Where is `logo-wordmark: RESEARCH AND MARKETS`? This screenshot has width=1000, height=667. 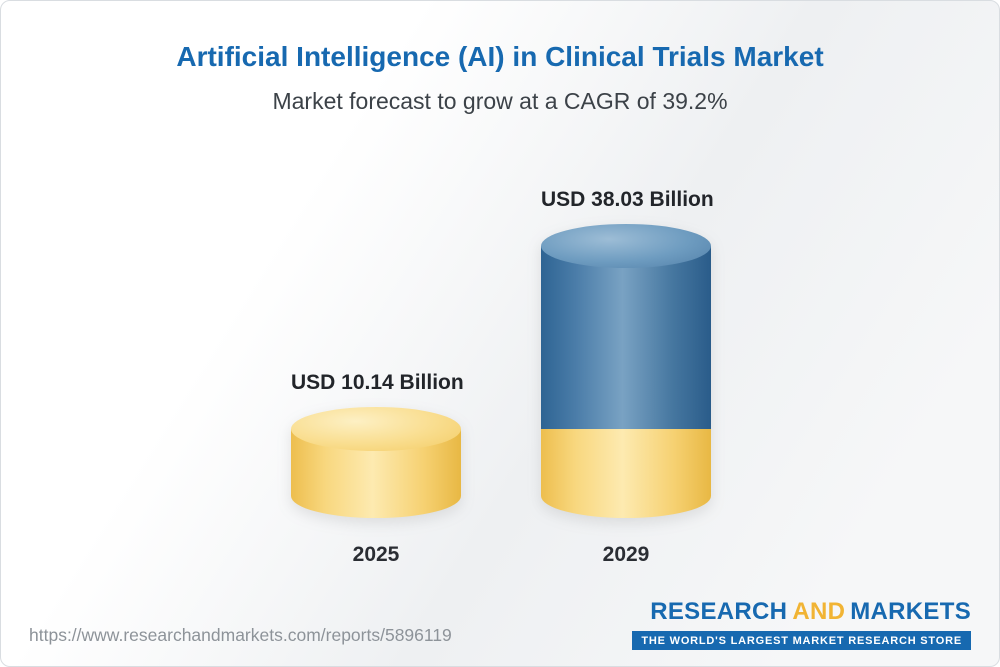
logo-wordmark: RESEARCH AND MARKETS is located at coordinates (810, 612).